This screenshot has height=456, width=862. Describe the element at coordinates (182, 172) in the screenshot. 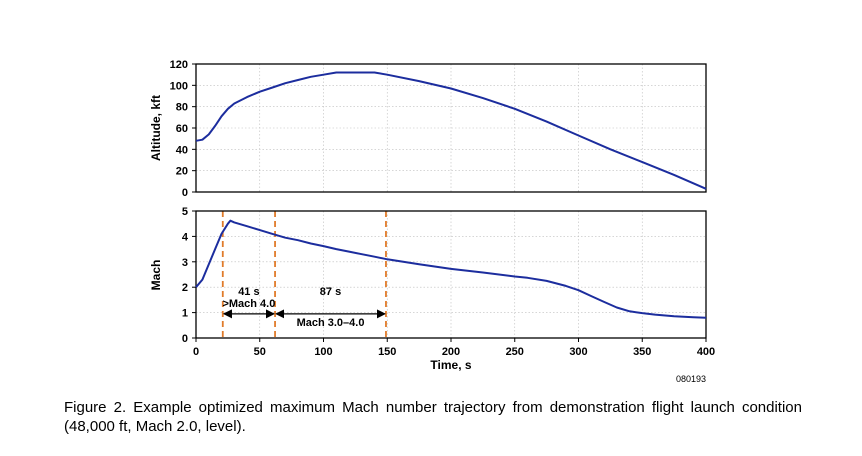

I see `y-tick-label: 20` at that location.